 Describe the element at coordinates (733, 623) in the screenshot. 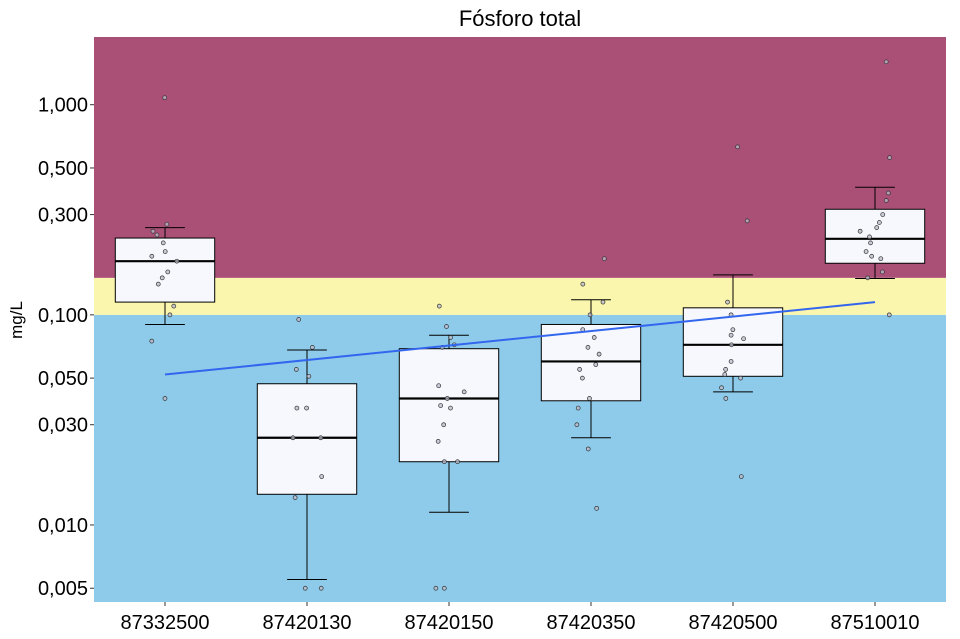

I see `x-tick-label: 87420500` at that location.